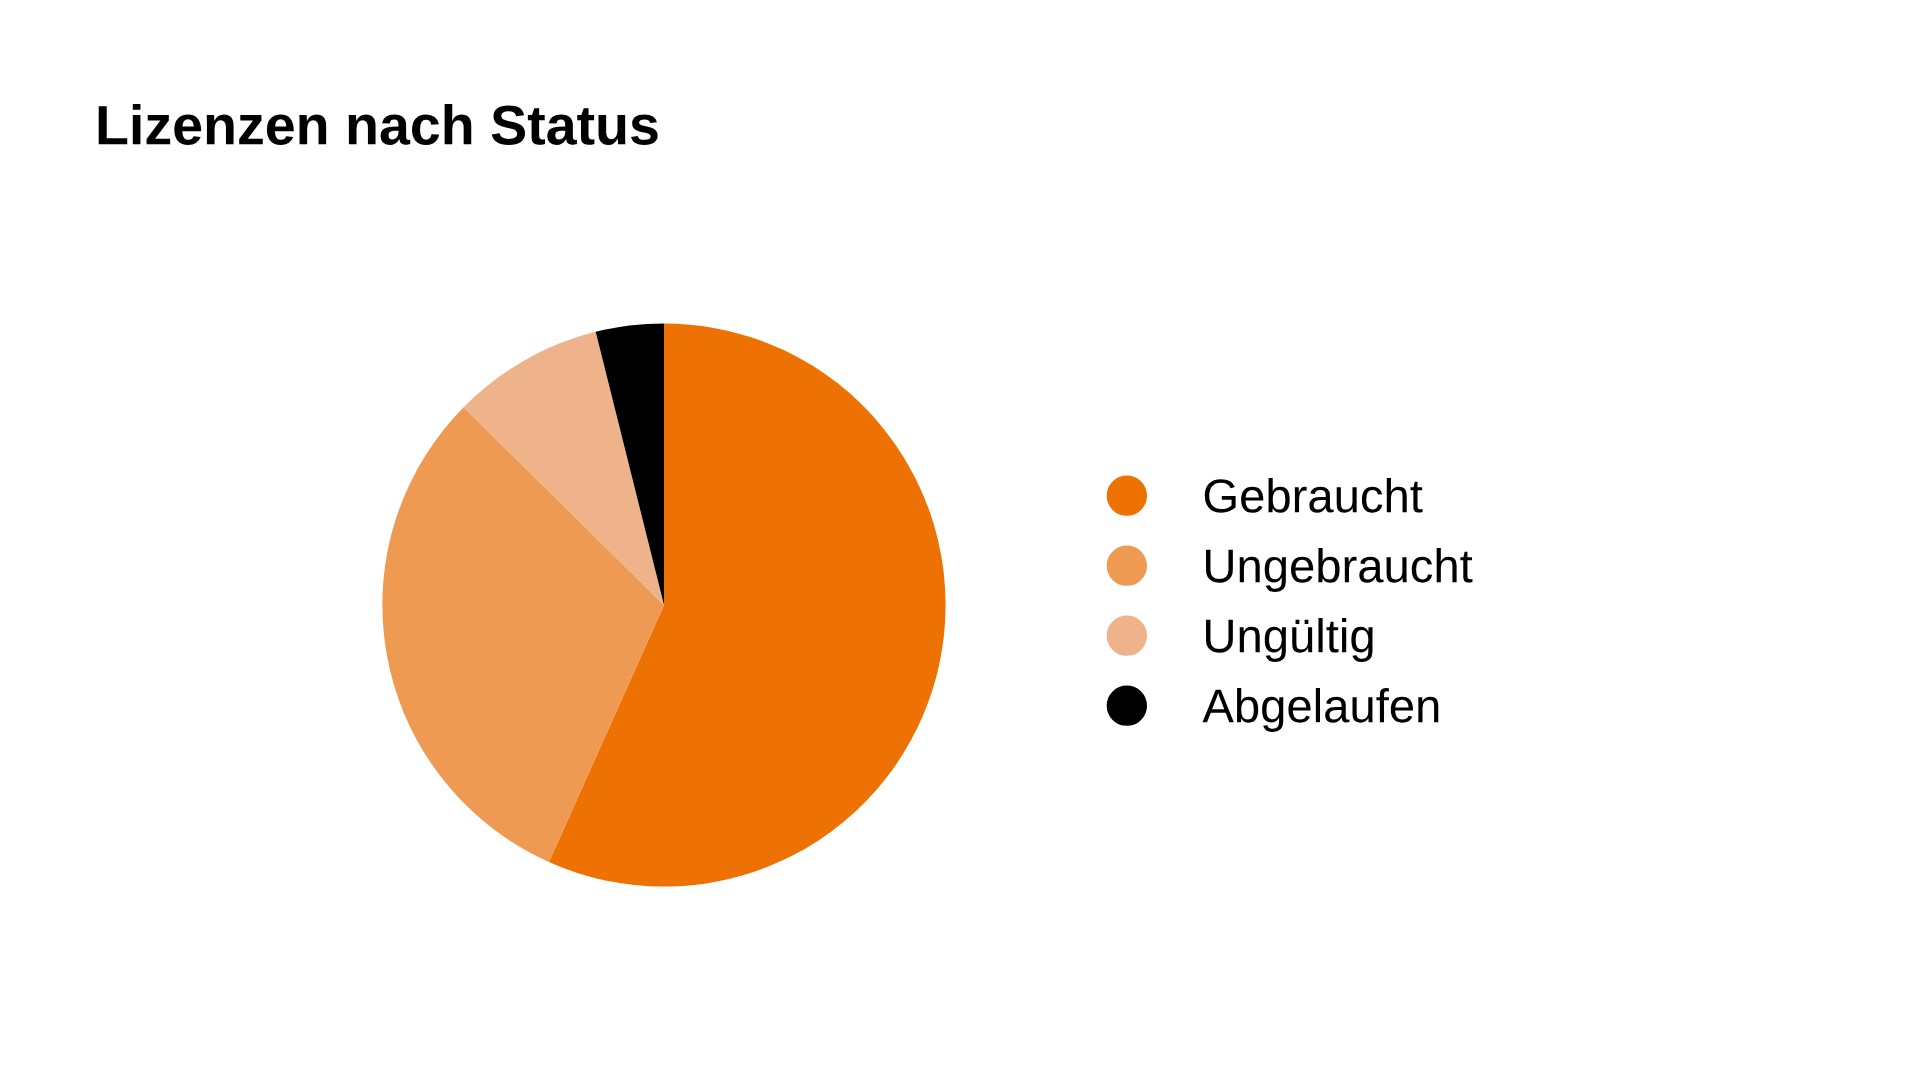  Describe the element at coordinates (1320, 709) in the screenshot. I see `legend-label: Abgelaufen` at that location.